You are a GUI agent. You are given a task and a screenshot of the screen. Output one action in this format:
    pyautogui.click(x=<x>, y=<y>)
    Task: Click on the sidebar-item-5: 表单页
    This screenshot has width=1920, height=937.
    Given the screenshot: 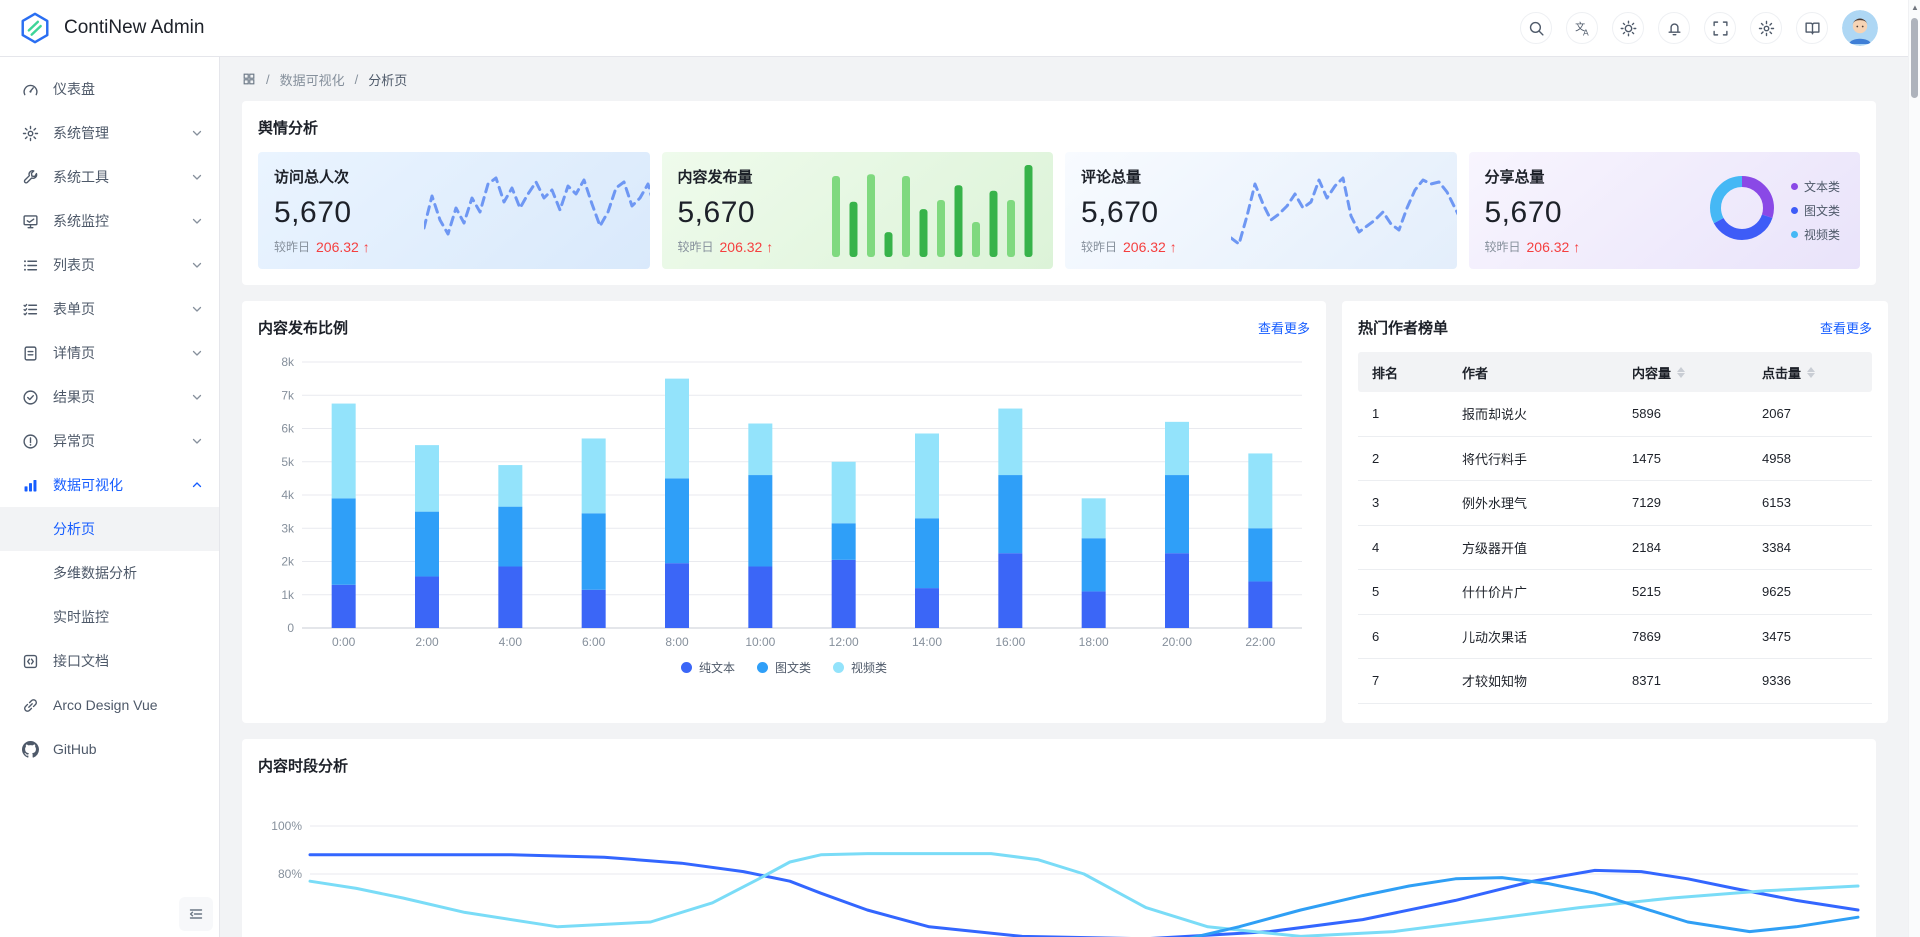 What is the action you would take?
    pyautogui.click(x=109, y=309)
    